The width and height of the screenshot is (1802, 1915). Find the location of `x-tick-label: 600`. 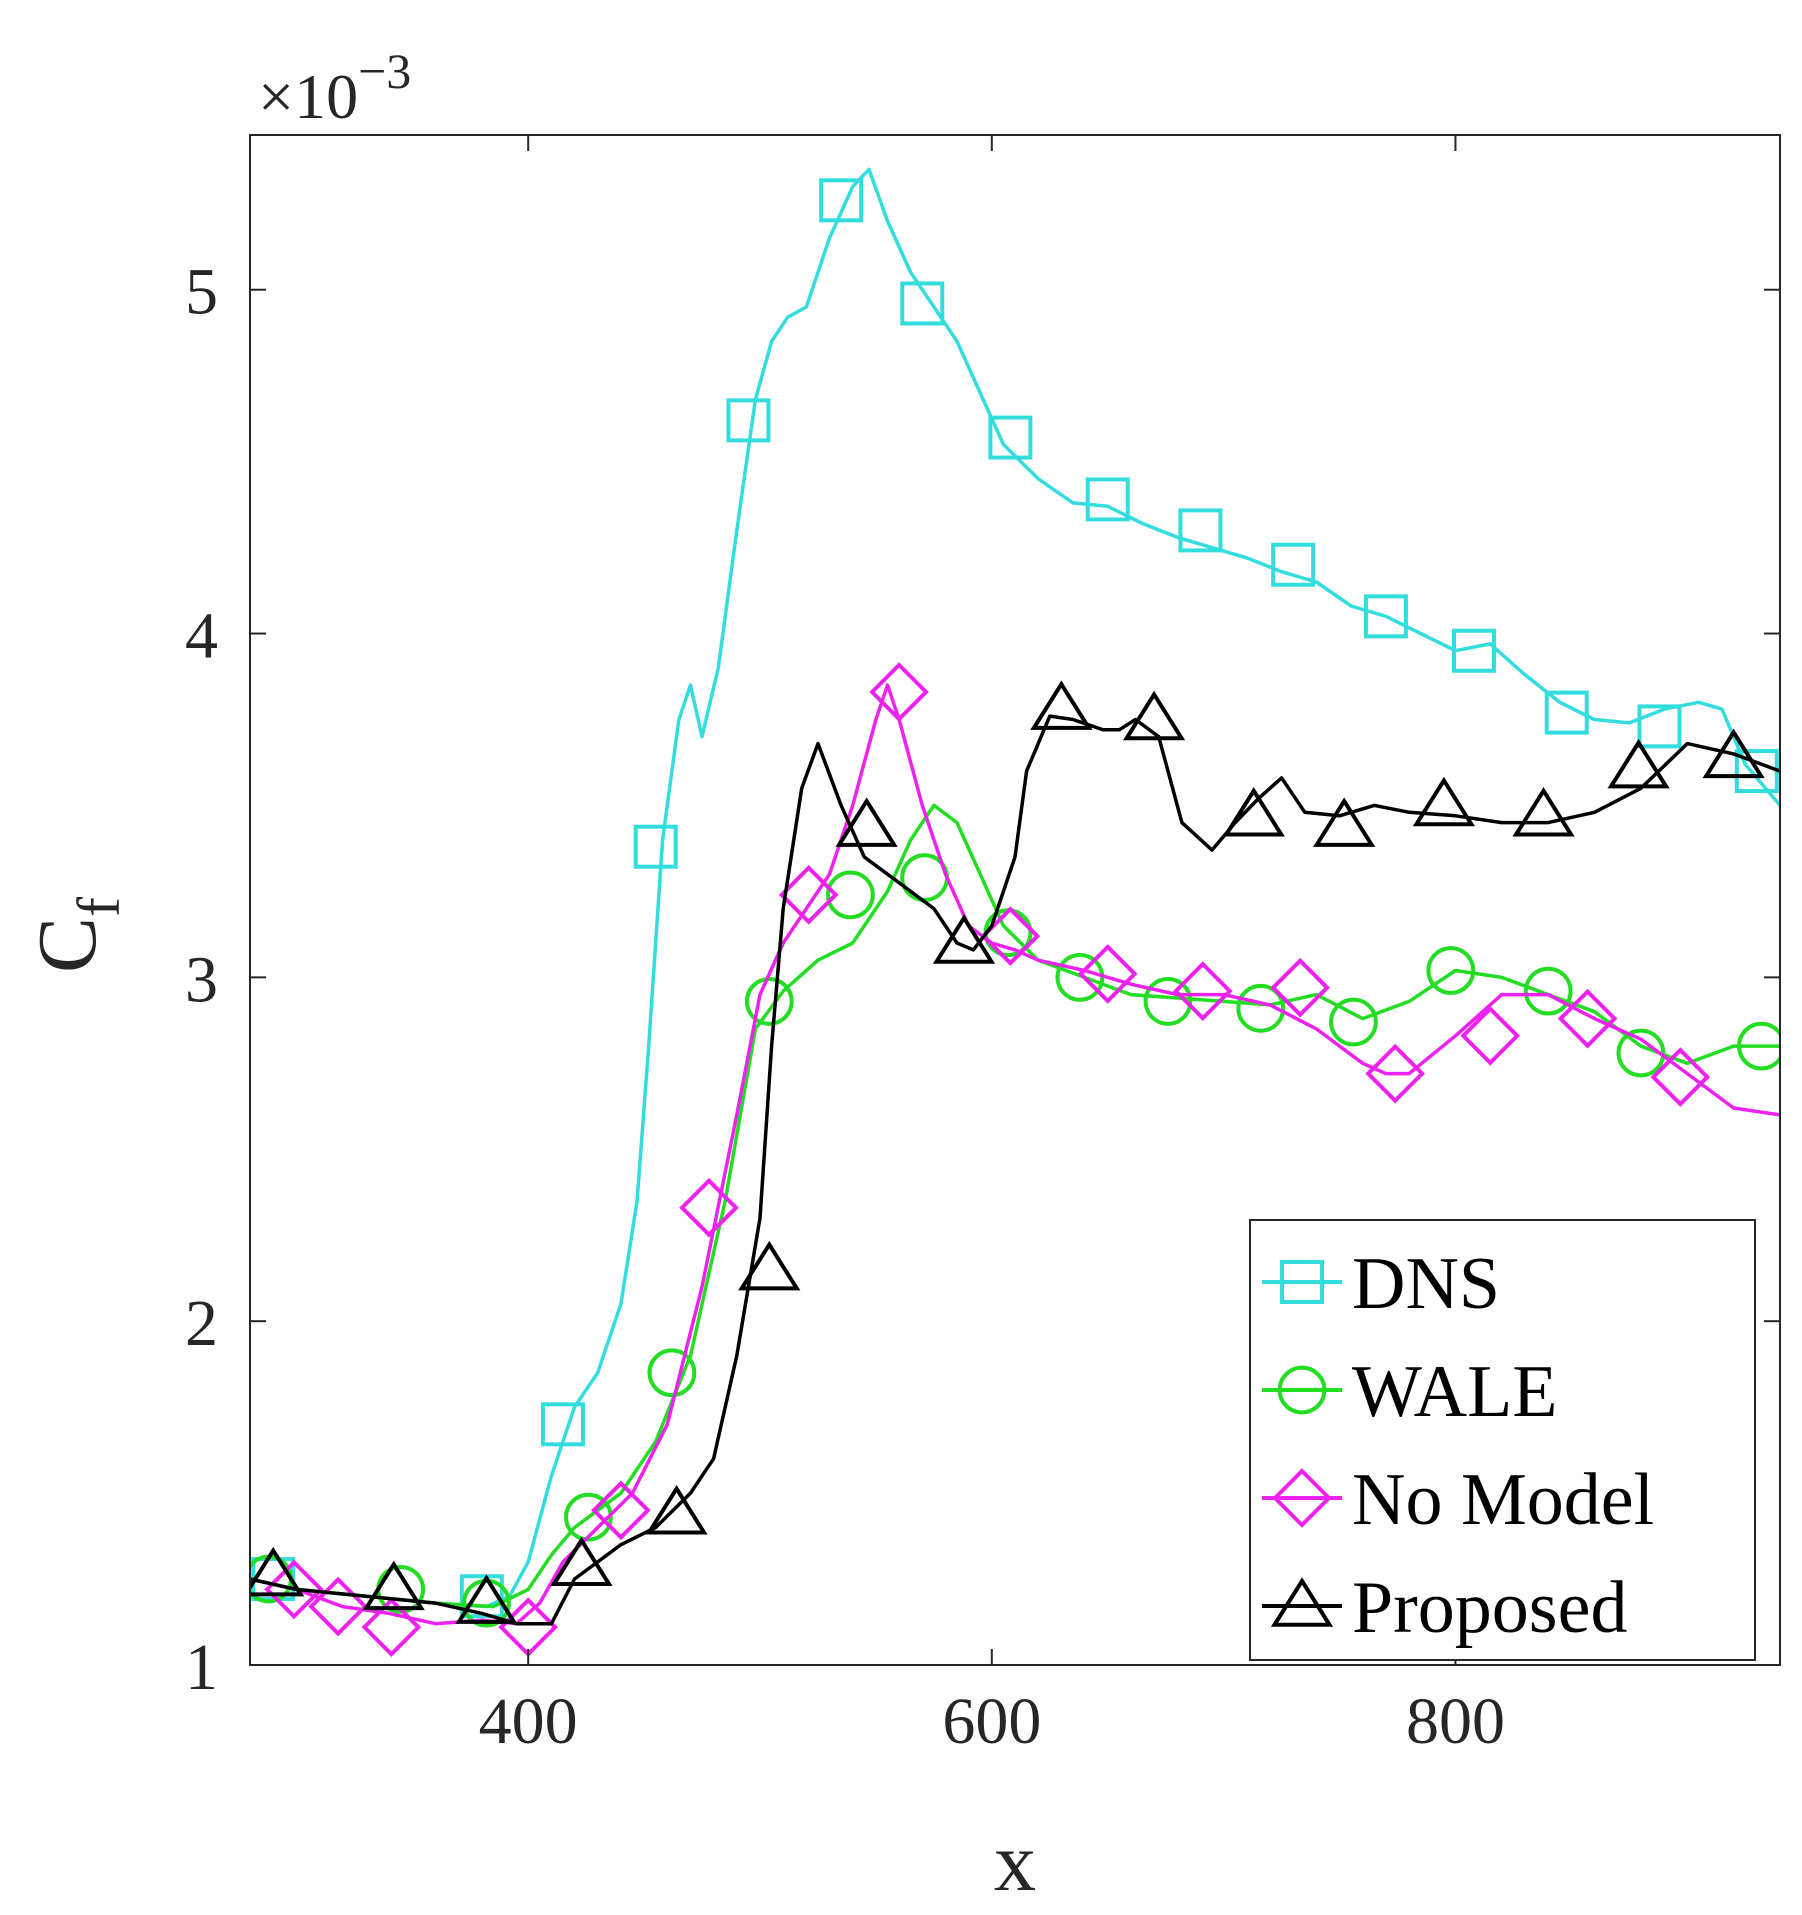

x-tick-label: 600 is located at coordinates (991, 1721).